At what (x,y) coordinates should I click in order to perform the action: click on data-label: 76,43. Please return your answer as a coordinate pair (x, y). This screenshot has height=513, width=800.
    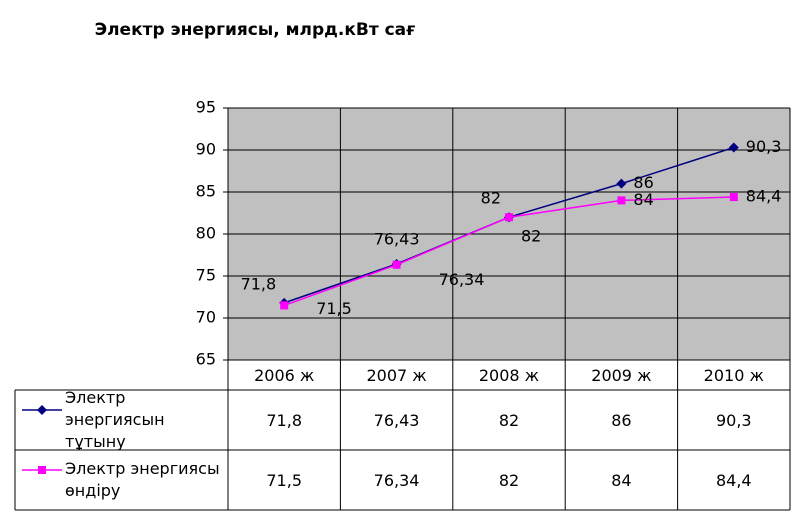
    Looking at the image, I should click on (397, 238).